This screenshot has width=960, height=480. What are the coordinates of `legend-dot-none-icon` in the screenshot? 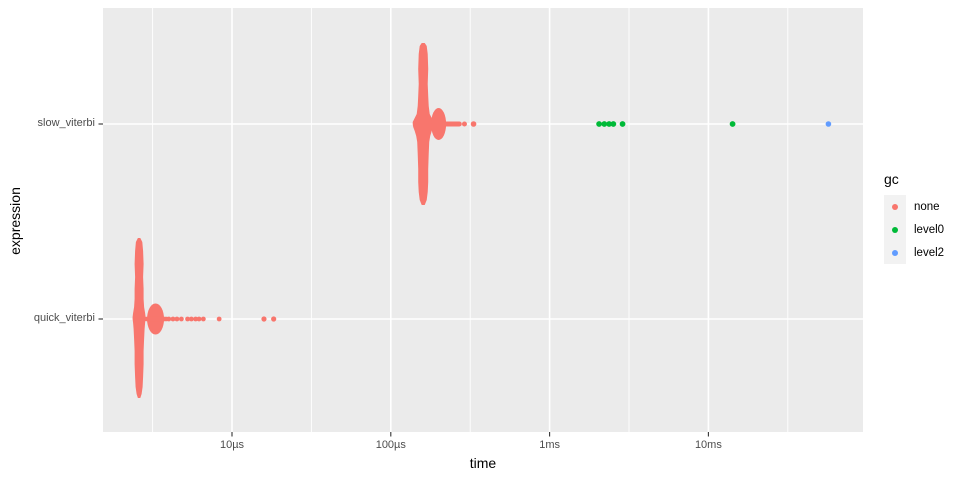 It's located at (895, 206).